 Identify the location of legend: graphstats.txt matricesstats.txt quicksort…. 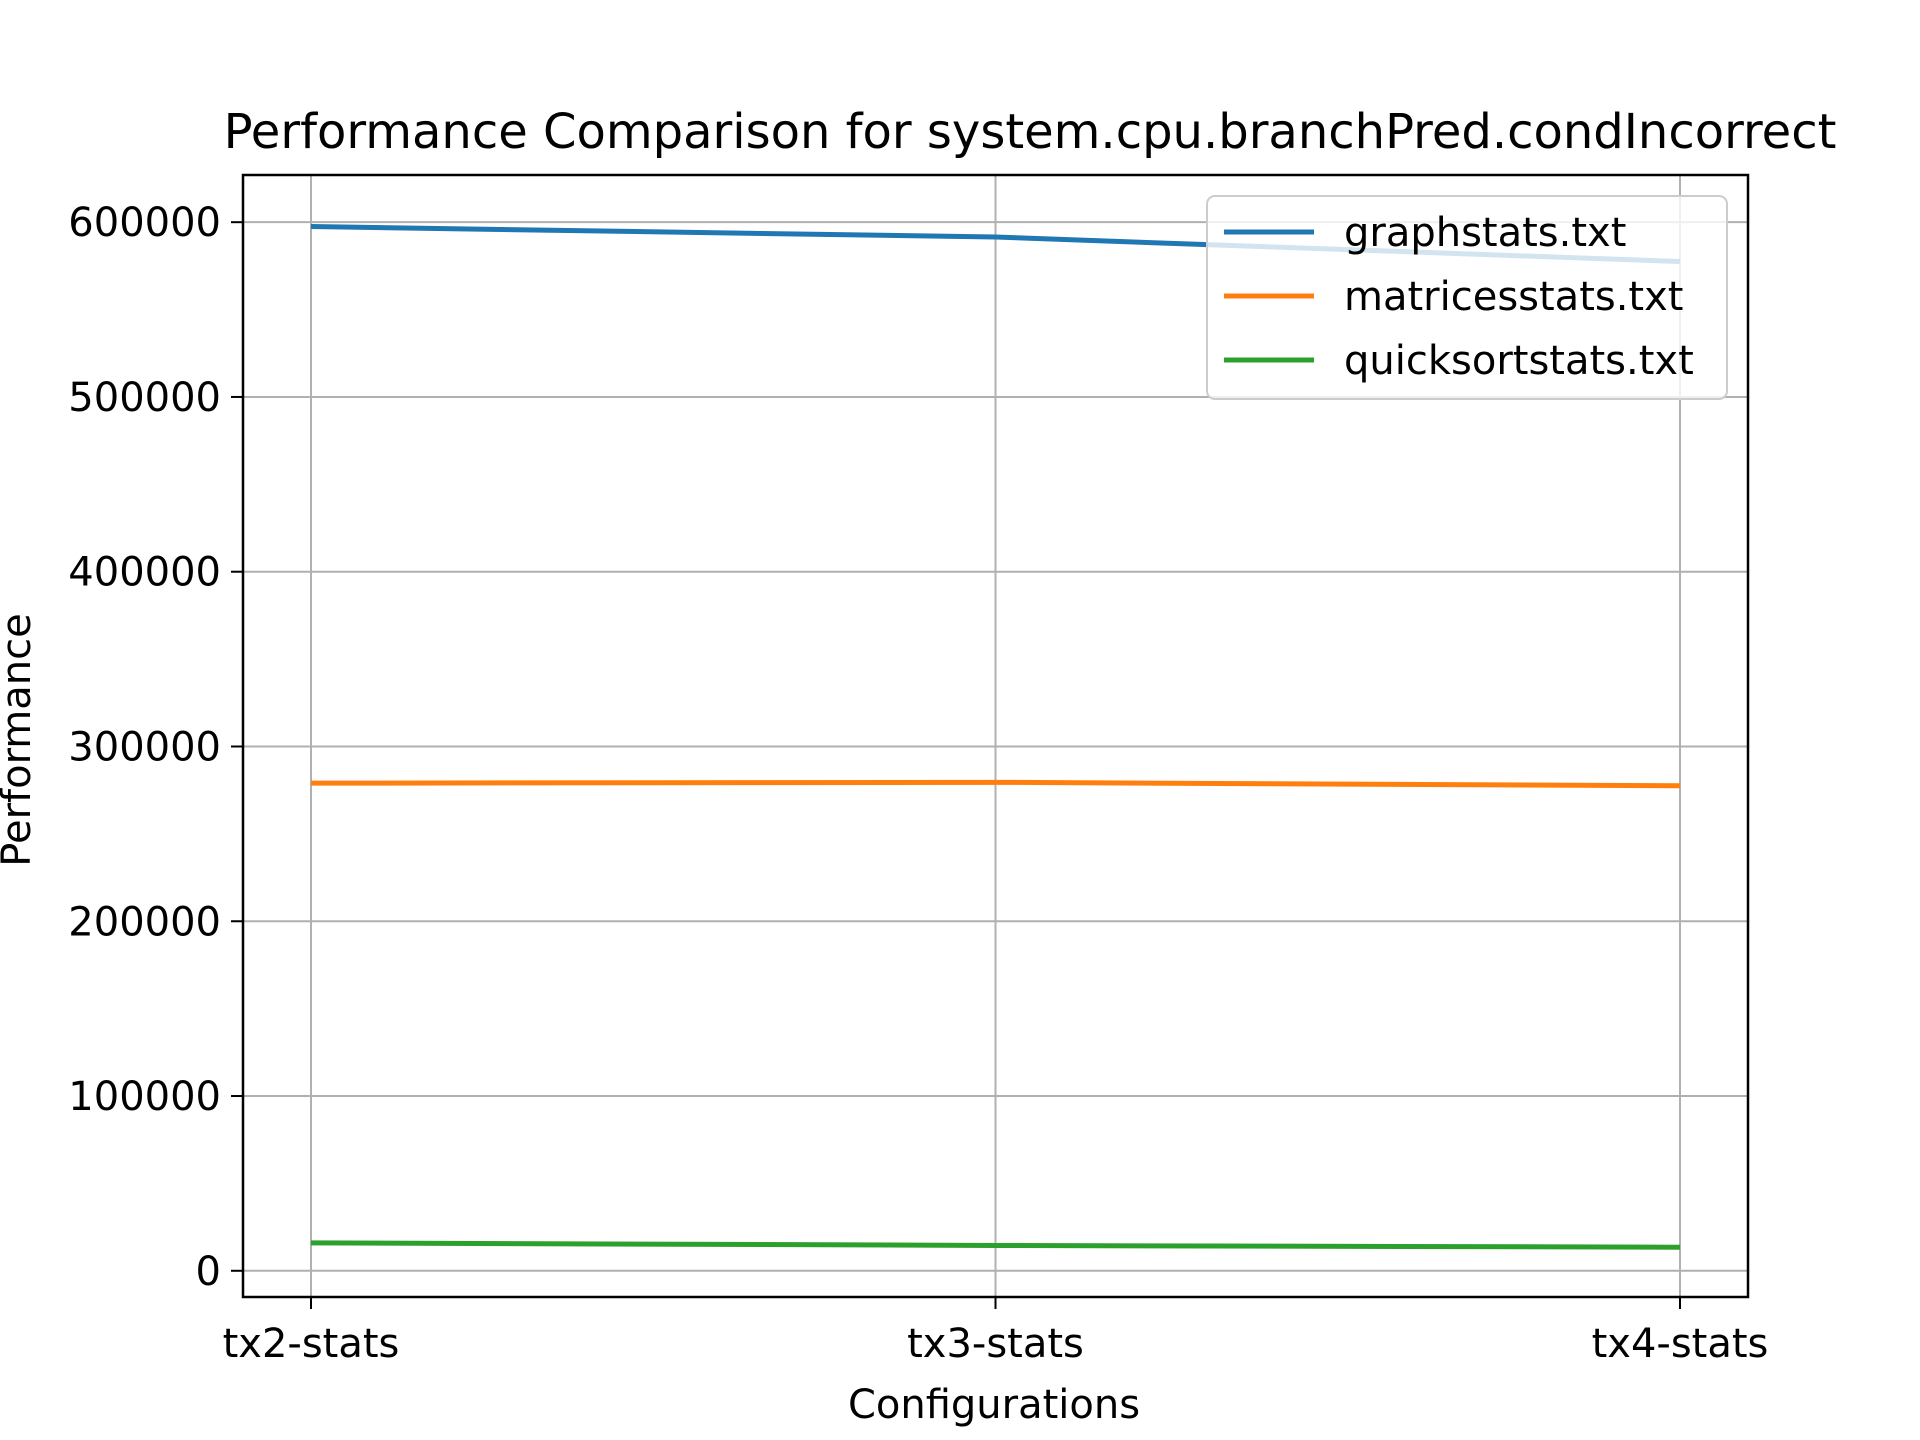
(1467, 297).